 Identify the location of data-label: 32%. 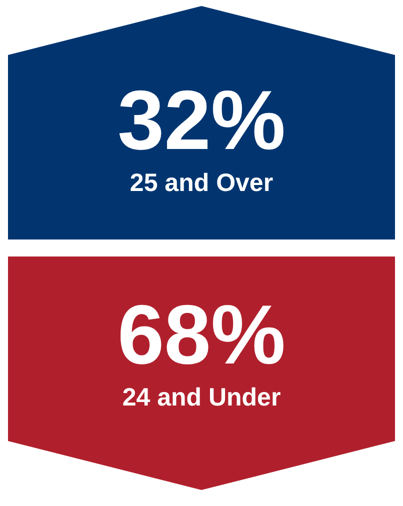
(201, 119).